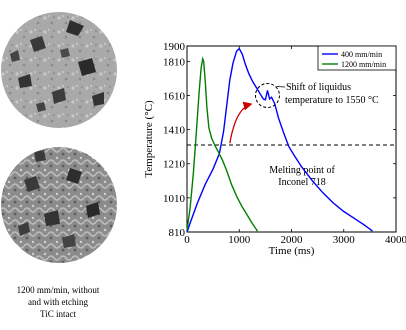 The width and height of the screenshot is (406, 330). Describe the element at coordinates (292, 251) in the screenshot. I see `x-axis-label: Time (ms)` at that location.